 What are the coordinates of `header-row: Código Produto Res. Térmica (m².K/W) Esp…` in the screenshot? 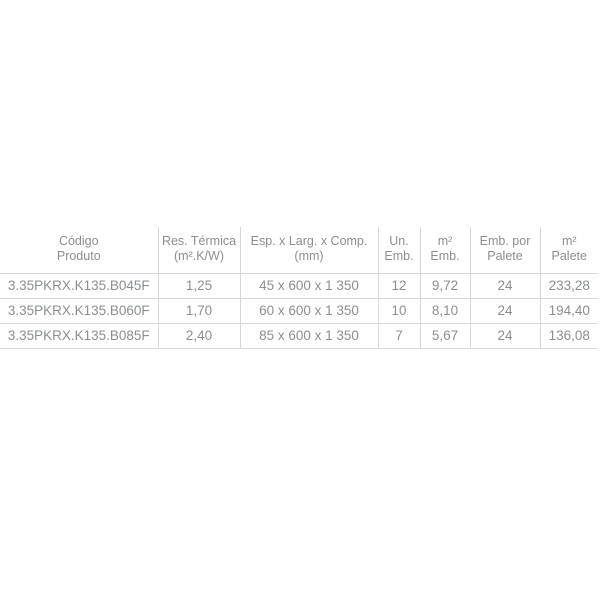 It's located at (299, 250).